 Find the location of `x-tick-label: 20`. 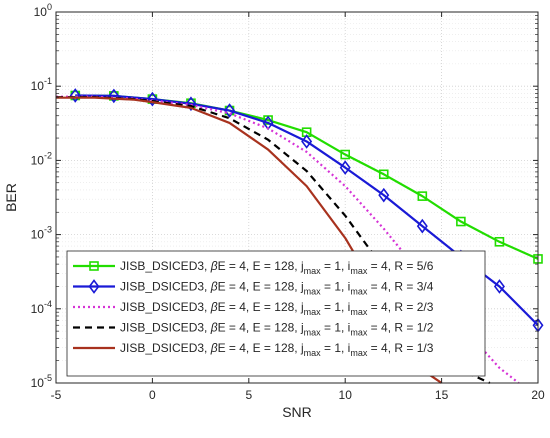

x-tick-label: 20 is located at coordinates (538, 395).